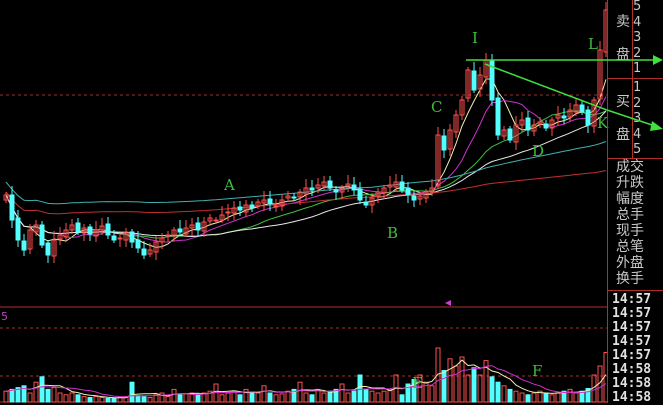  Describe the element at coordinates (603, 123) in the screenshot. I see `annotation-K: K` at that location.